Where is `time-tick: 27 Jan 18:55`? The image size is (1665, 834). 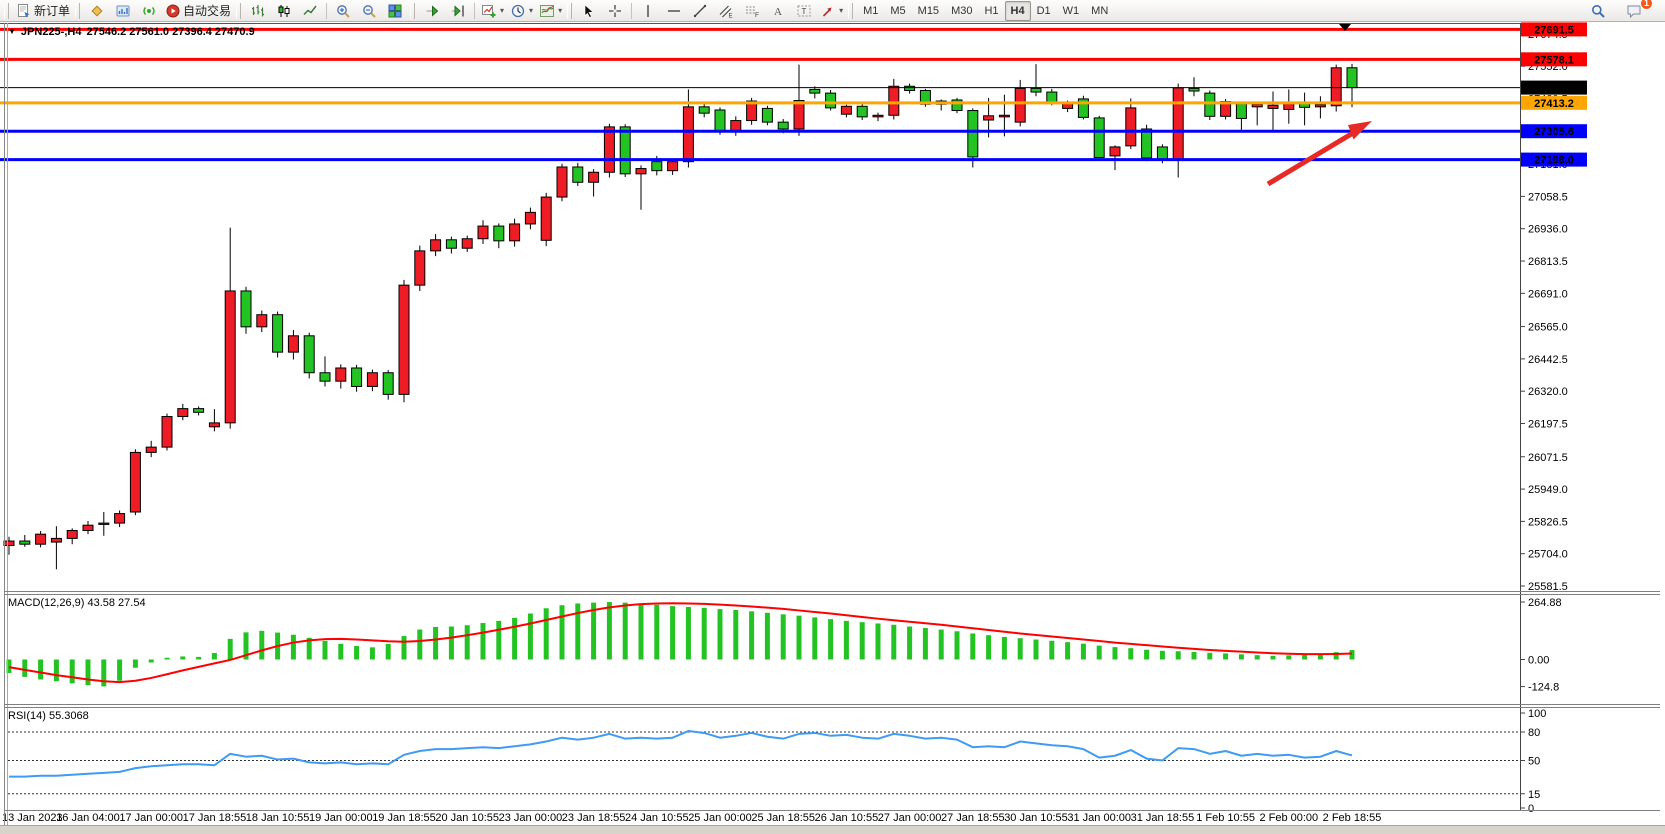
time-tick: 27 Jan 18:55 is located at coordinates (973, 818).